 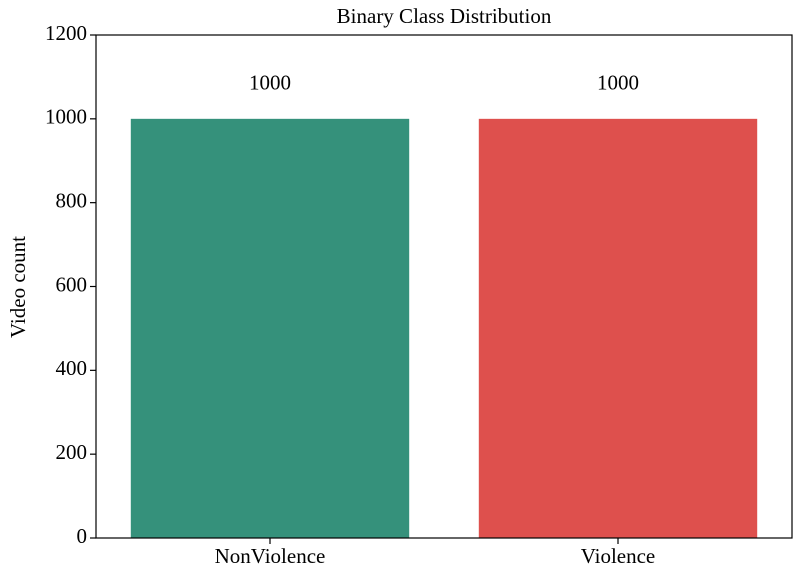 What do you see at coordinates (72, 452) in the screenshot?
I see `y-tick-label: 200` at bounding box center [72, 452].